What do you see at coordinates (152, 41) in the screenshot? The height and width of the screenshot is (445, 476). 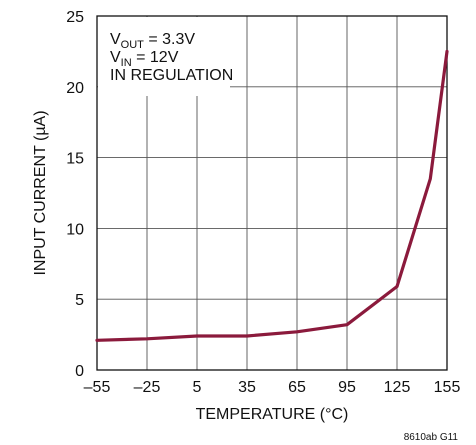 I see `annotation-line: VOUT = 3.3V` at bounding box center [152, 41].